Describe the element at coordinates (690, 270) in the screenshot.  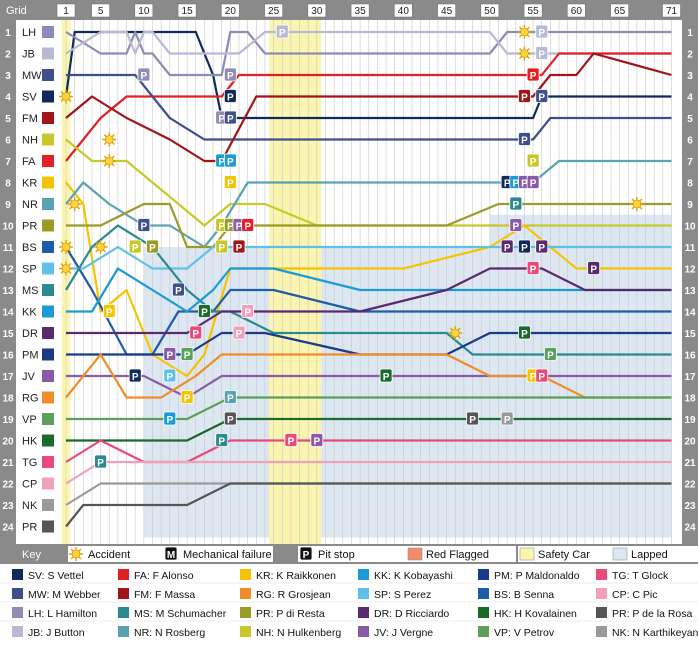
I see `position-label-right: 12` at that location.